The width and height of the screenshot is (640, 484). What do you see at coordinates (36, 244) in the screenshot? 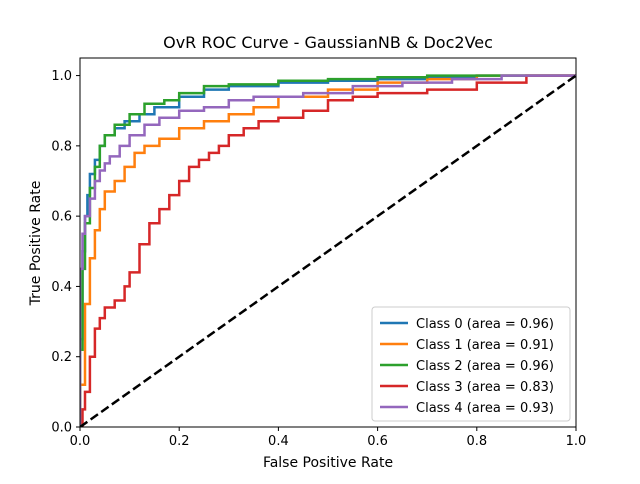
I see `y-axis-label: True Positive Rate` at bounding box center [36, 244].